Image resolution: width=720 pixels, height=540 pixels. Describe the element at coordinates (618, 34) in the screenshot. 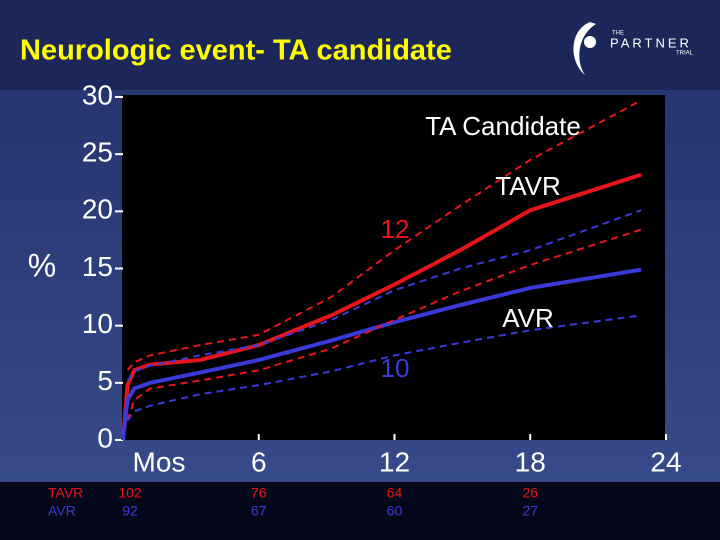

I see `logo-top: THE` at that location.